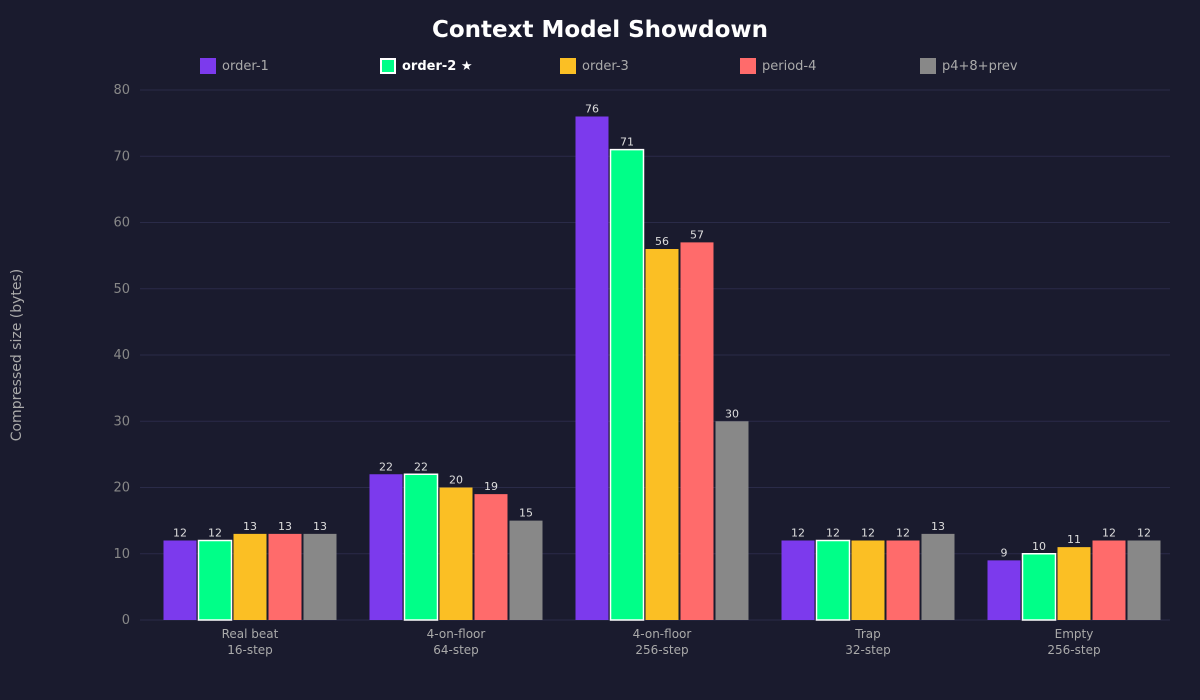 Image resolution: width=1200 pixels, height=700 pixels. What do you see at coordinates (250, 650) in the screenshot?
I see `x-tick-label: 16-step` at bounding box center [250, 650].